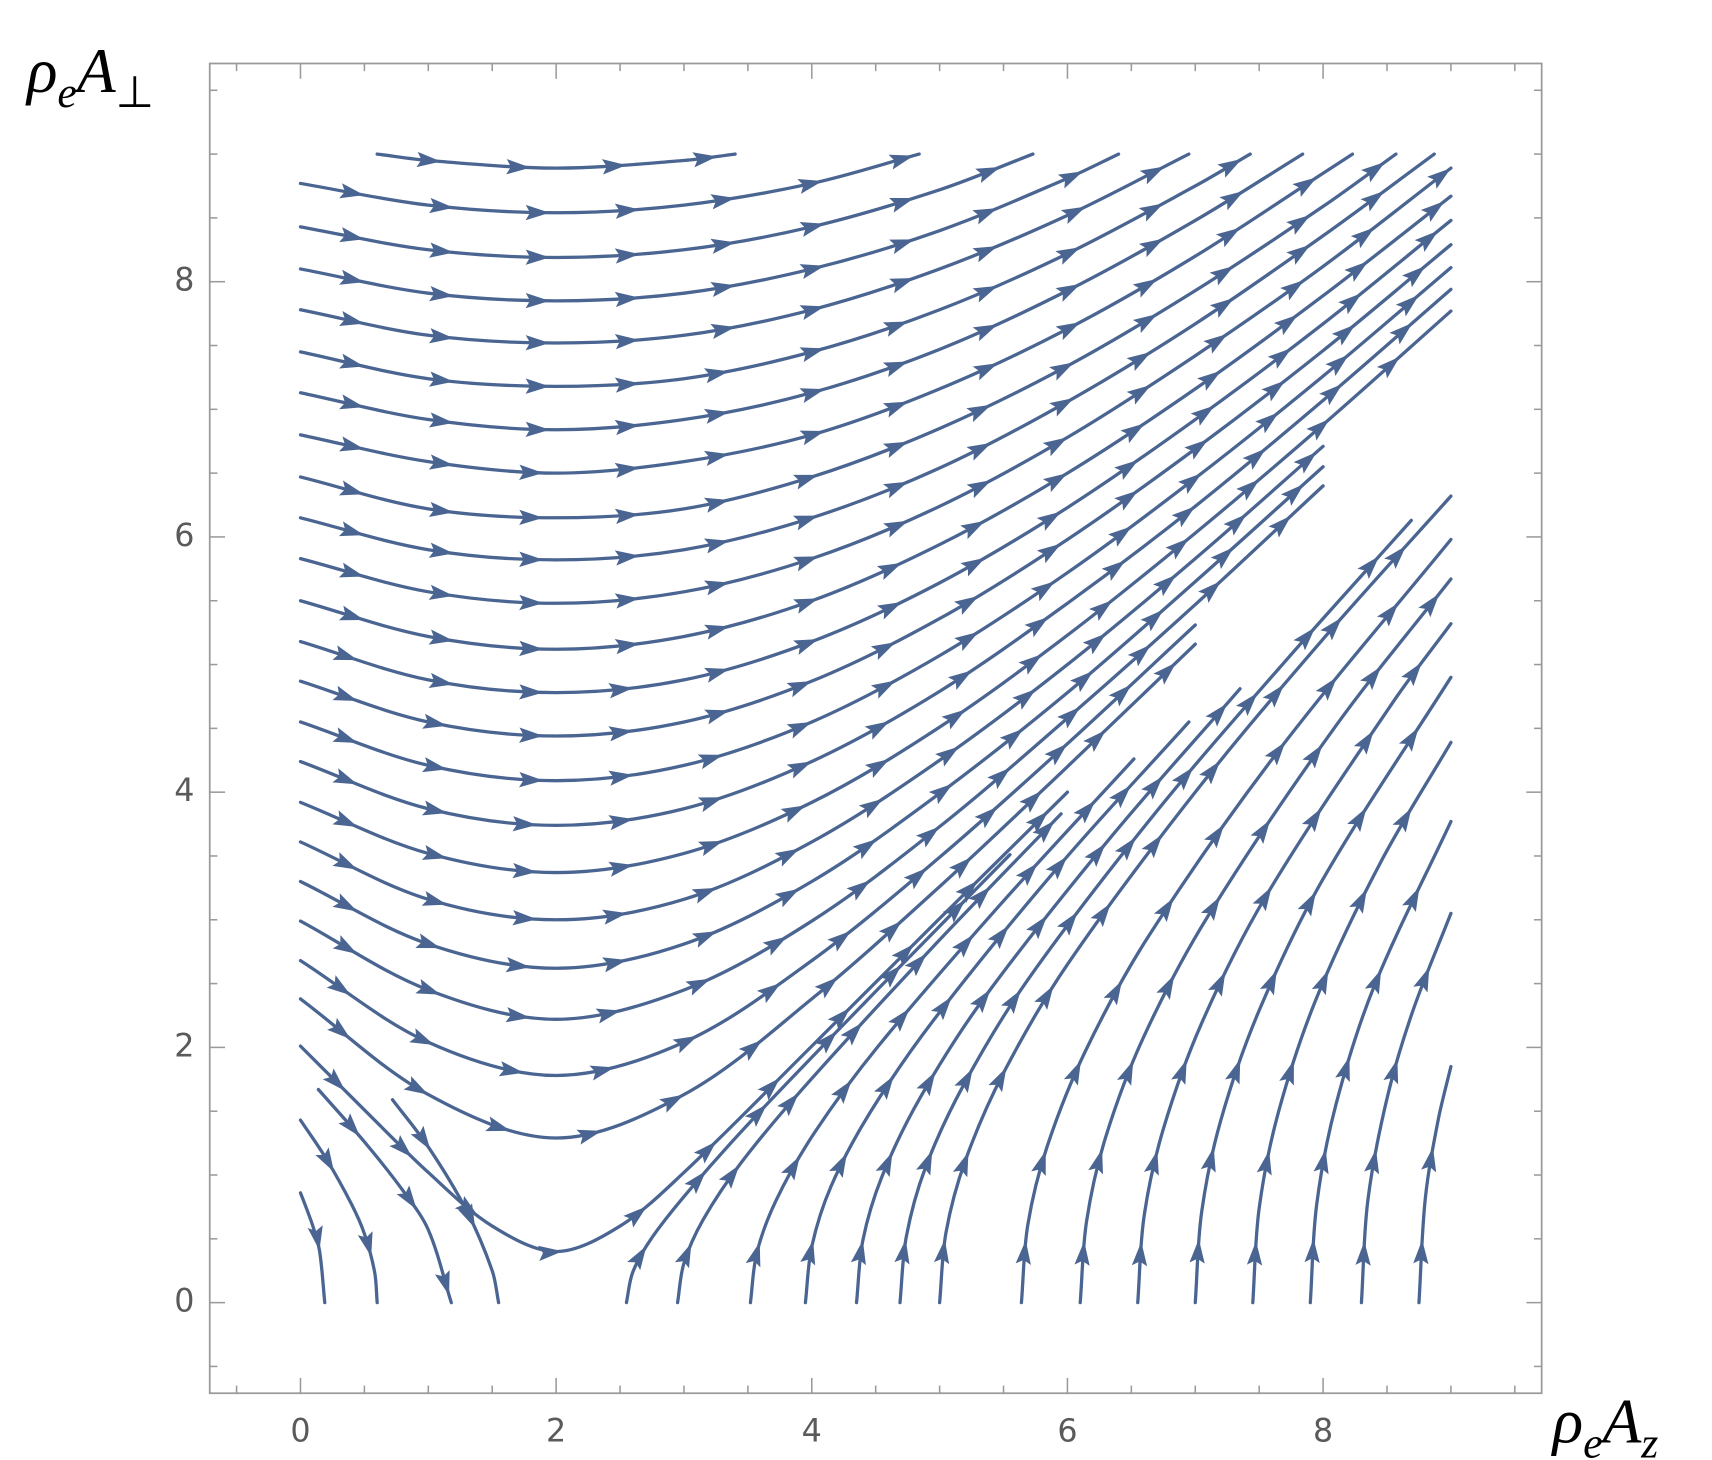 The height and width of the screenshot is (1460, 1712). Describe the element at coordinates (1323, 1432) in the screenshot. I see `x-tick-label: 8` at that location.